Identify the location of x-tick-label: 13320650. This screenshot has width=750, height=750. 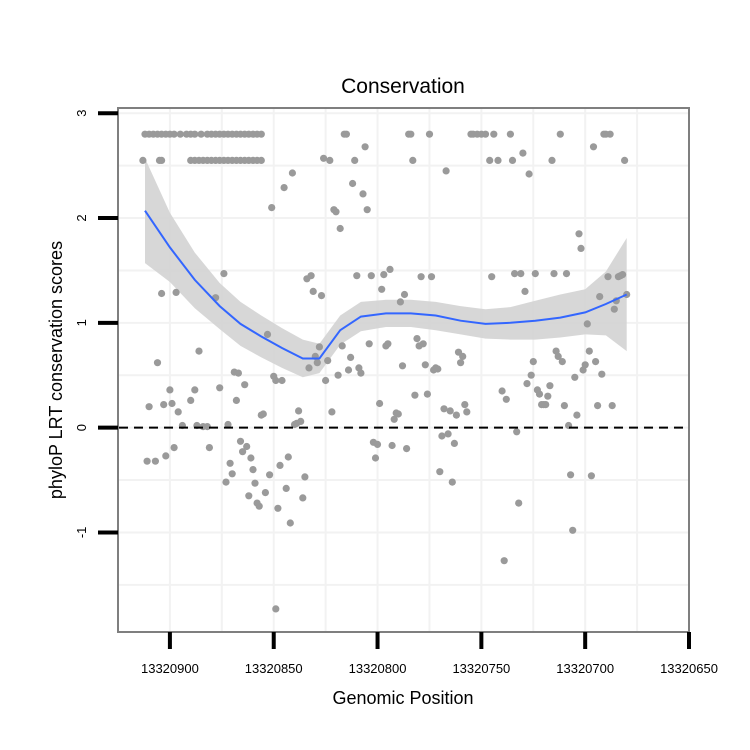
(689, 668).